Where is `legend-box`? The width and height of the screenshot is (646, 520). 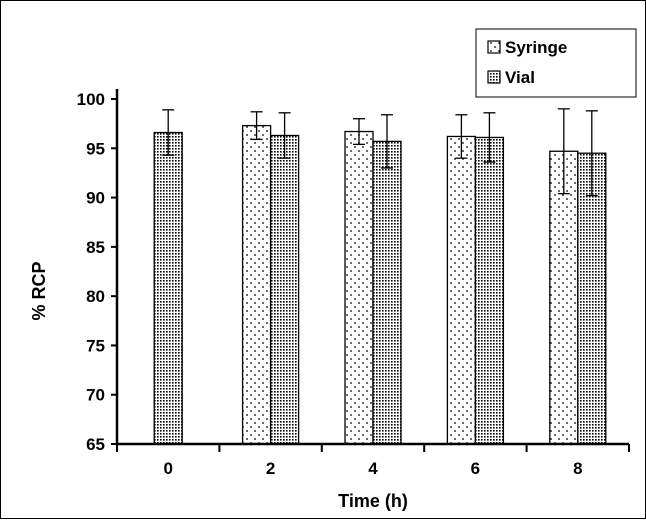
legend-box is located at coordinates (556, 63).